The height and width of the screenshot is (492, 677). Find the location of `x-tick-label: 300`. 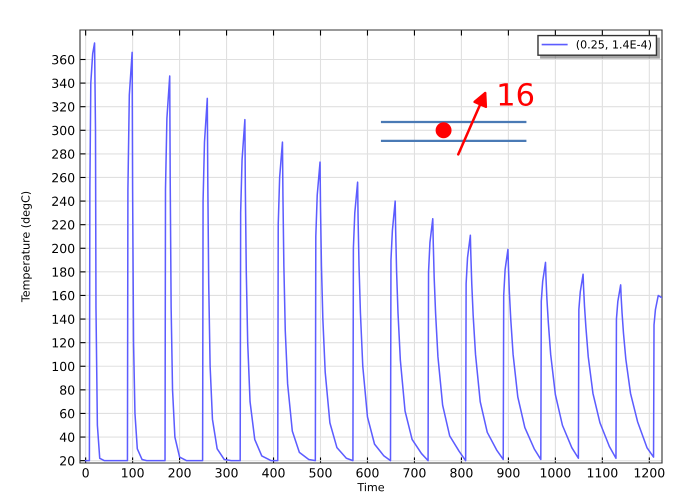

x-tick-label: 300 is located at coordinates (227, 473).